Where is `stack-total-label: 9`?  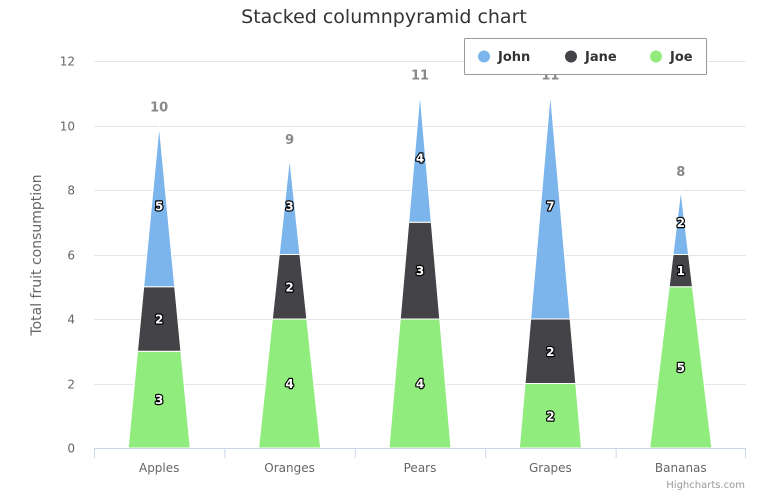 stack-total-label: 9 is located at coordinates (289, 140).